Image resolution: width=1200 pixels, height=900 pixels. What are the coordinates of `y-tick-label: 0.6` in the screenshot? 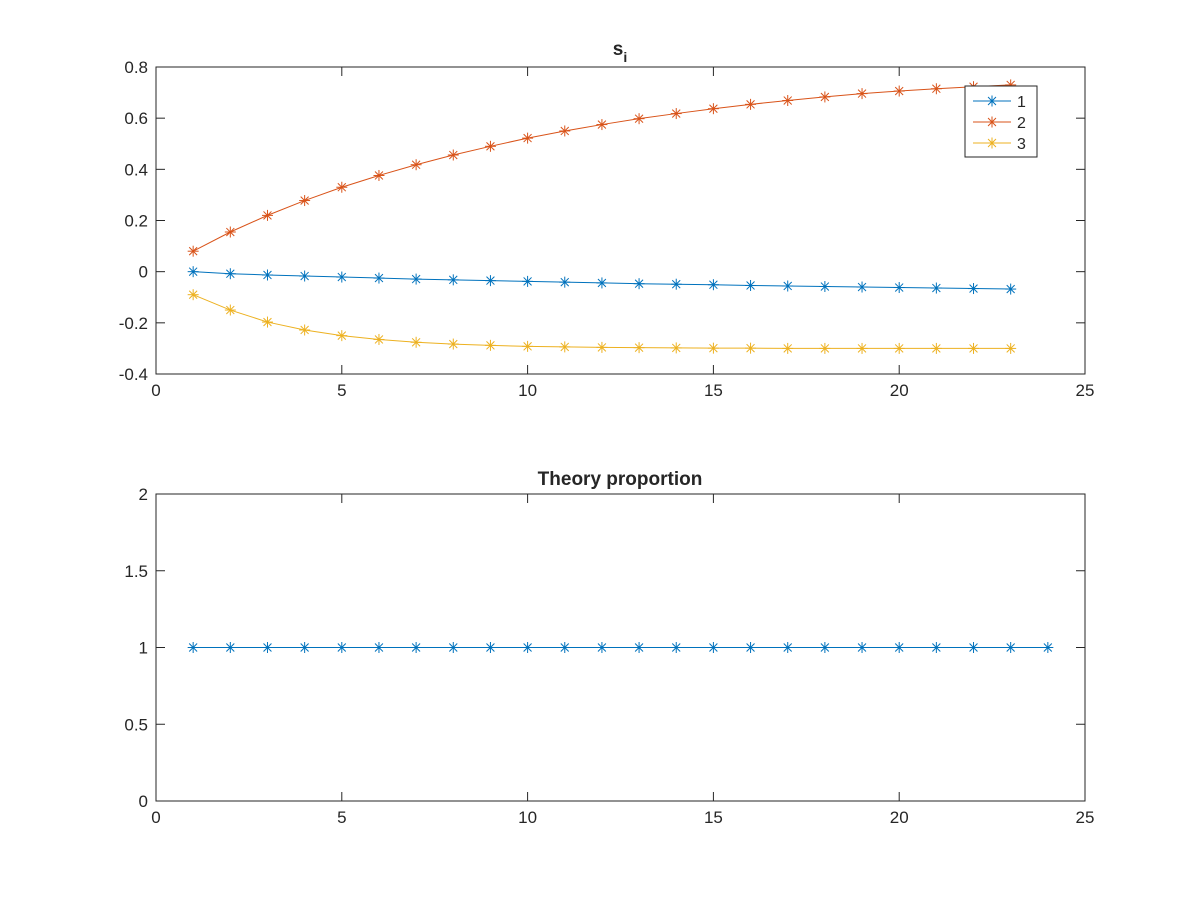 It's located at (136, 118).